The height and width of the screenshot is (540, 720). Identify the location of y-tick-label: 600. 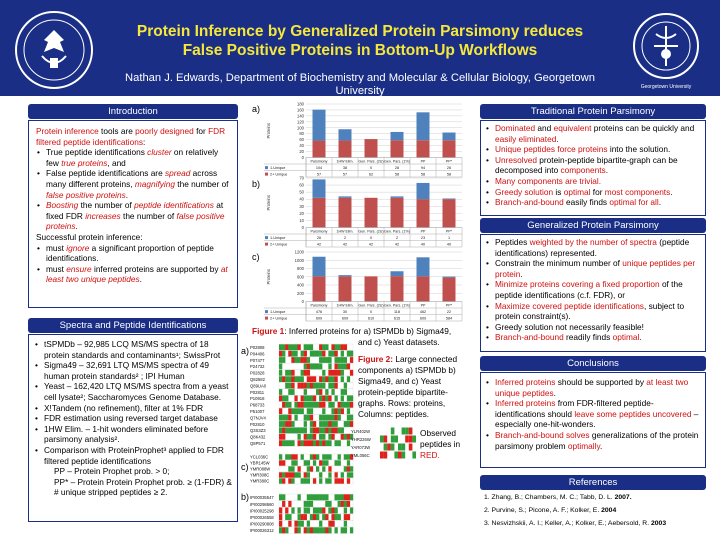
(301, 276).